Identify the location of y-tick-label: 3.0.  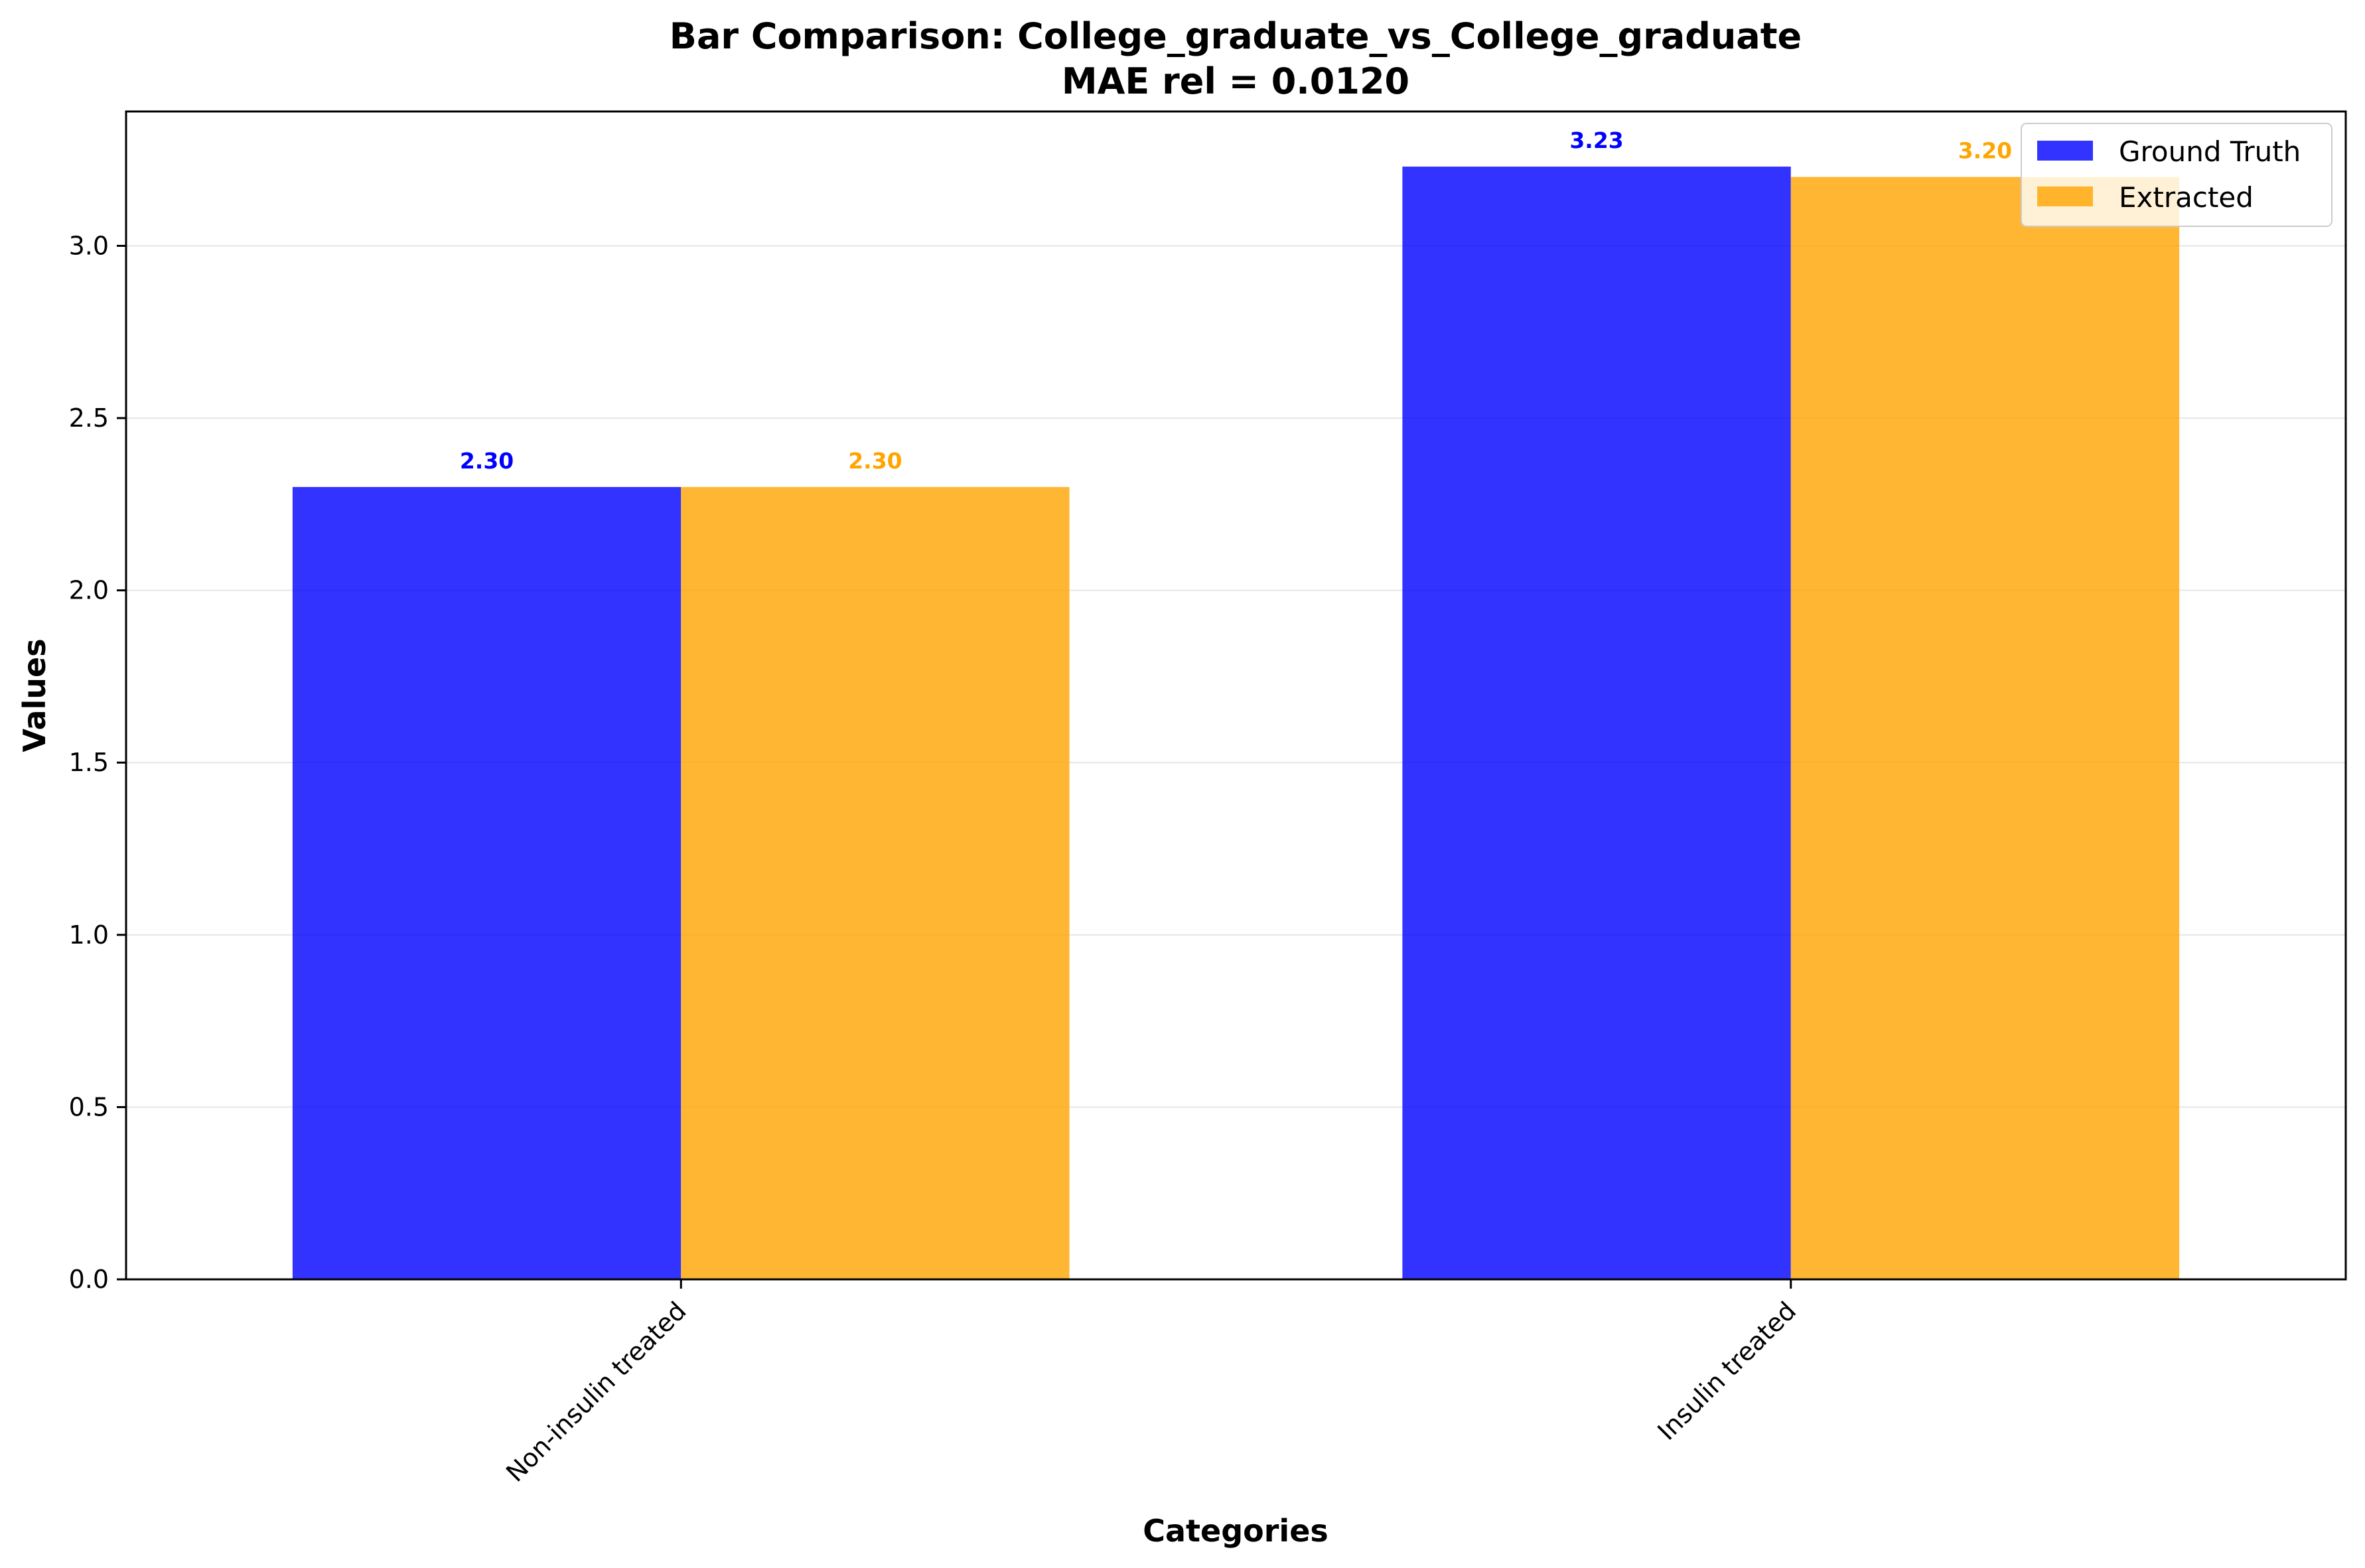
(89, 245).